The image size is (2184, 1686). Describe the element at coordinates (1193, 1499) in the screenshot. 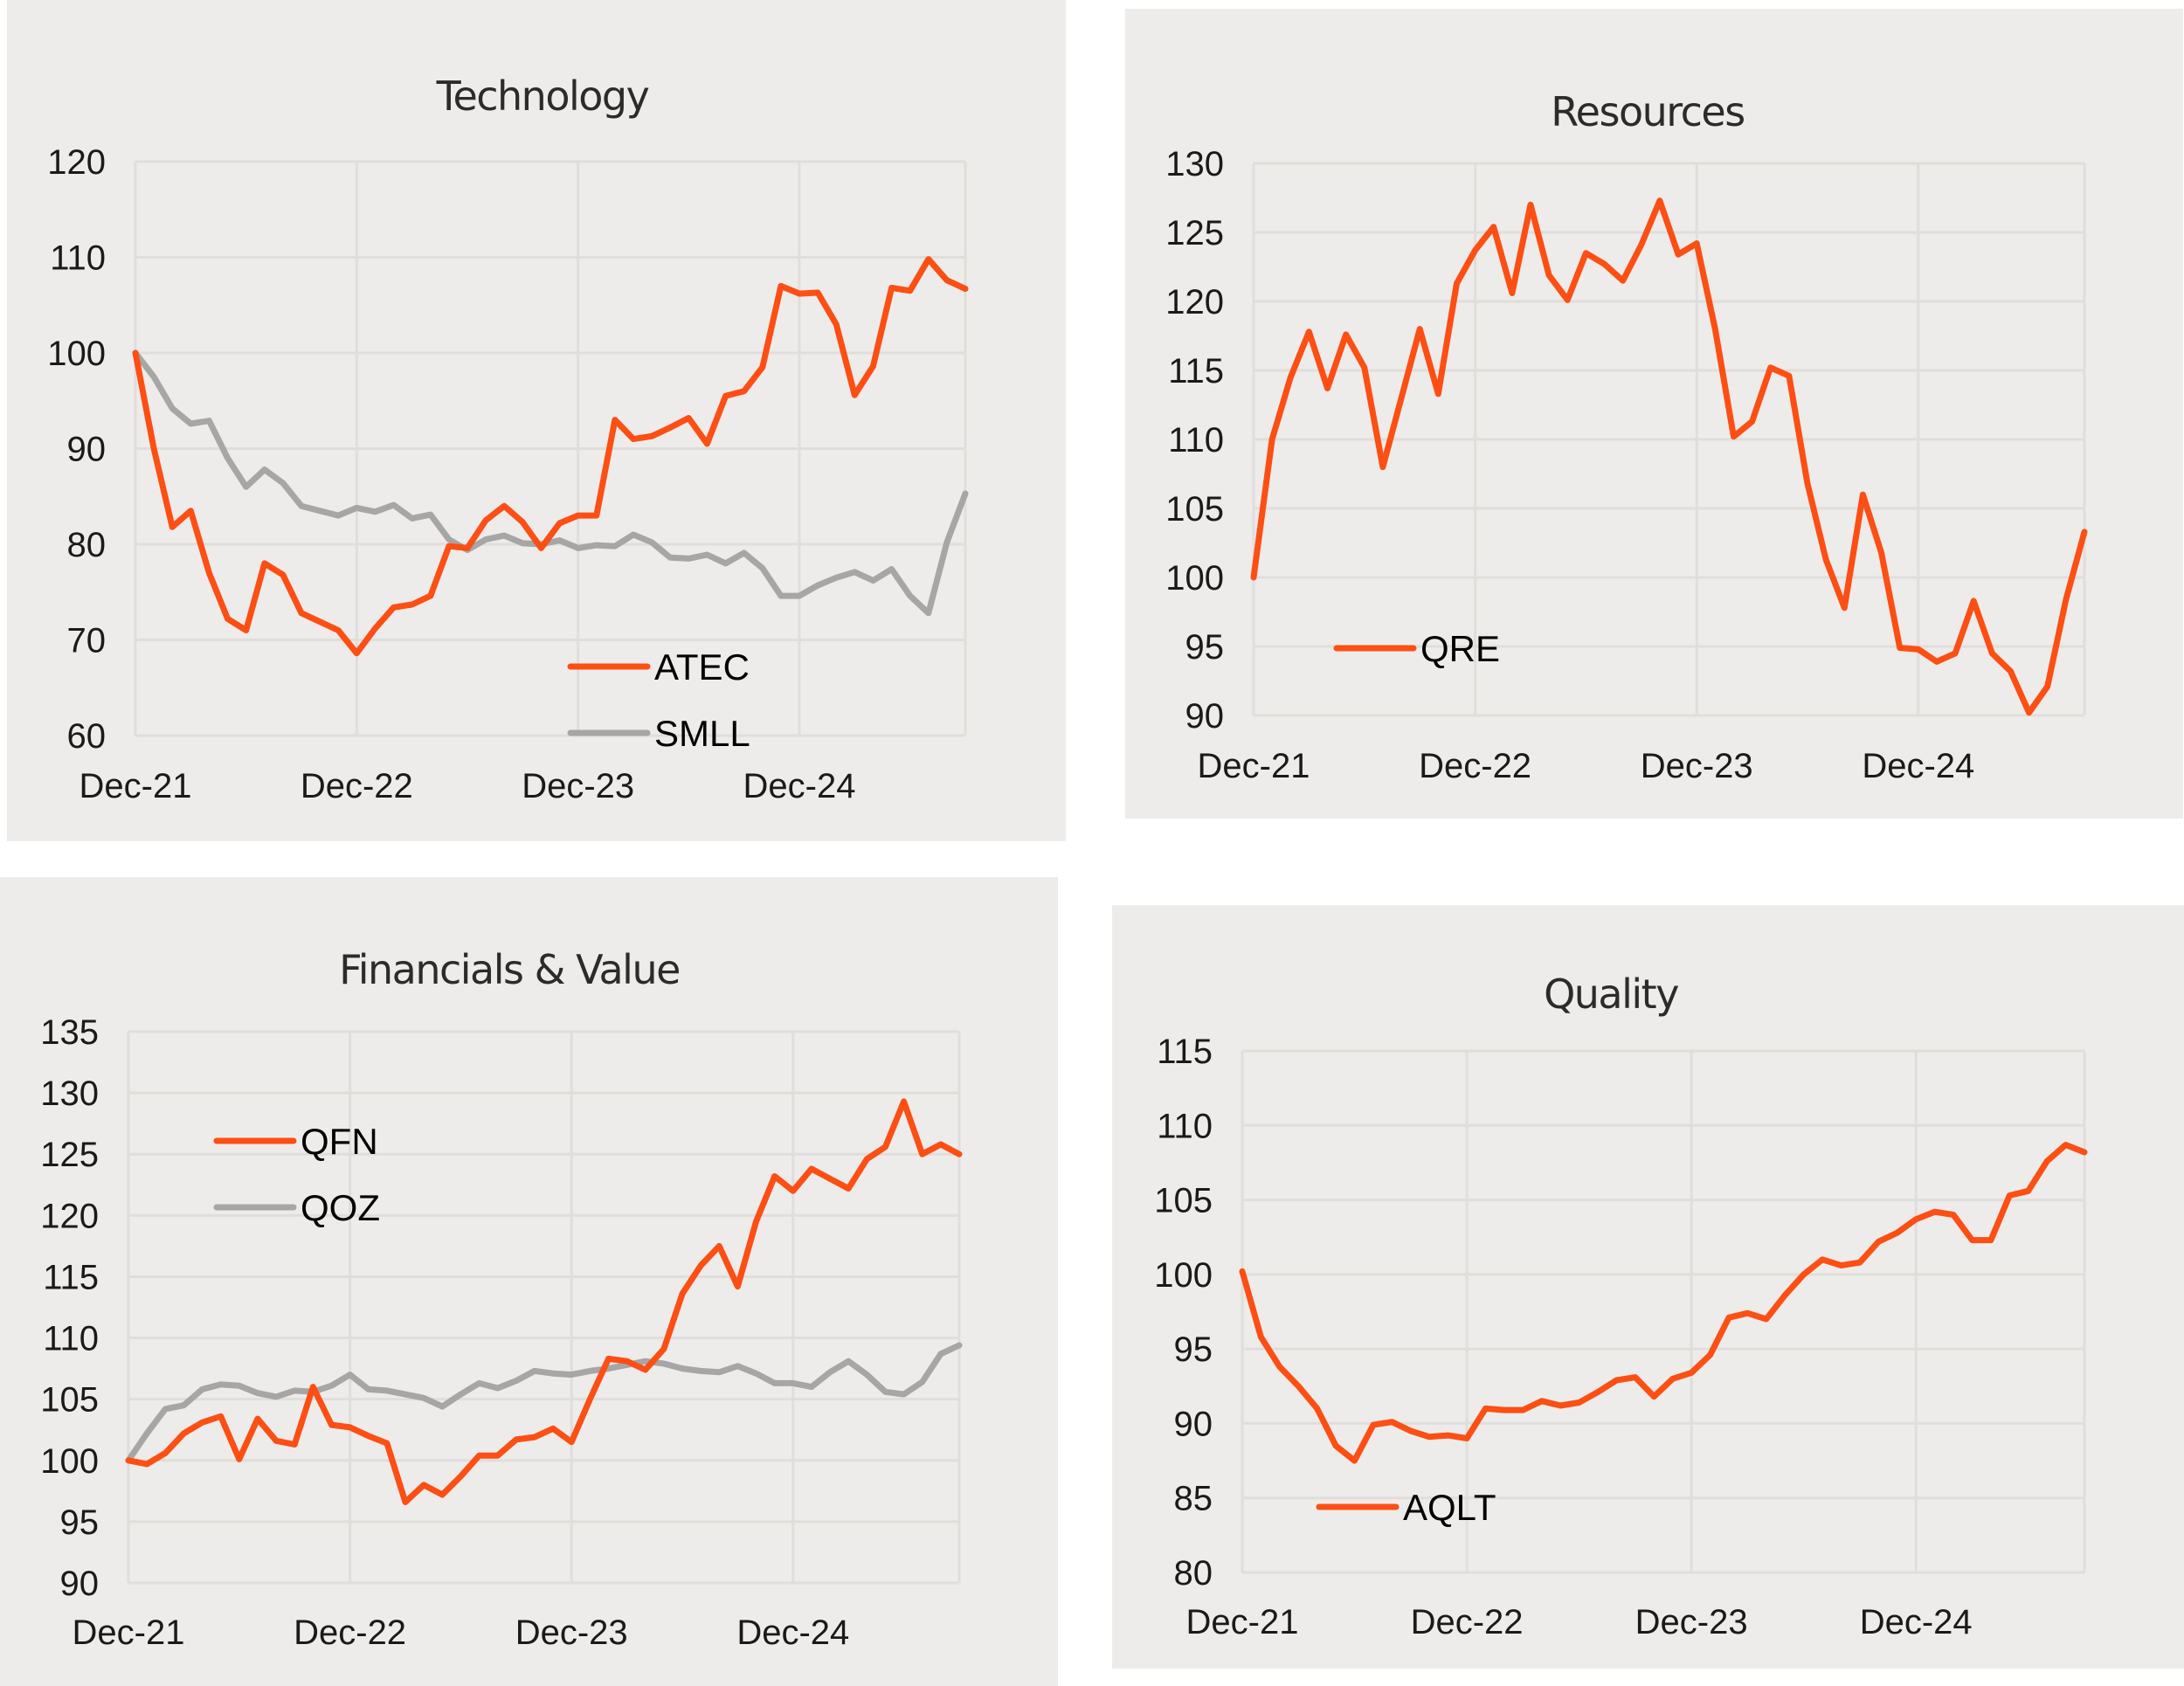

I see `y-tick-label: 85` at that location.